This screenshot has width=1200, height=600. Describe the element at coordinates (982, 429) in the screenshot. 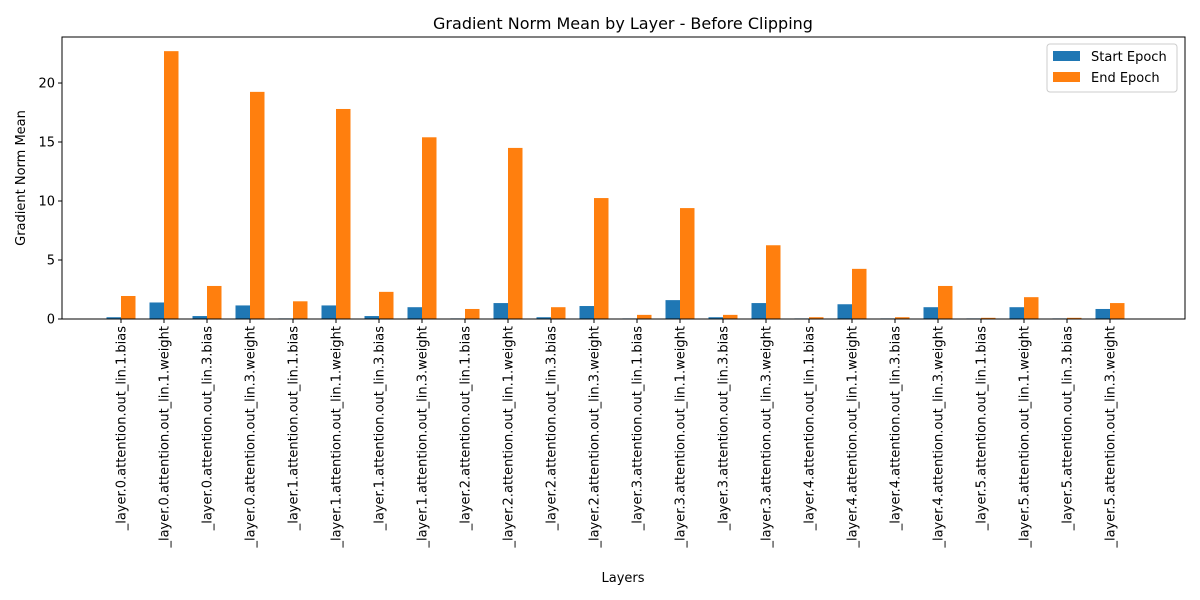

I see `x-tick-label-20: _layer.5.attention.out_lin.1.bias` at that location.